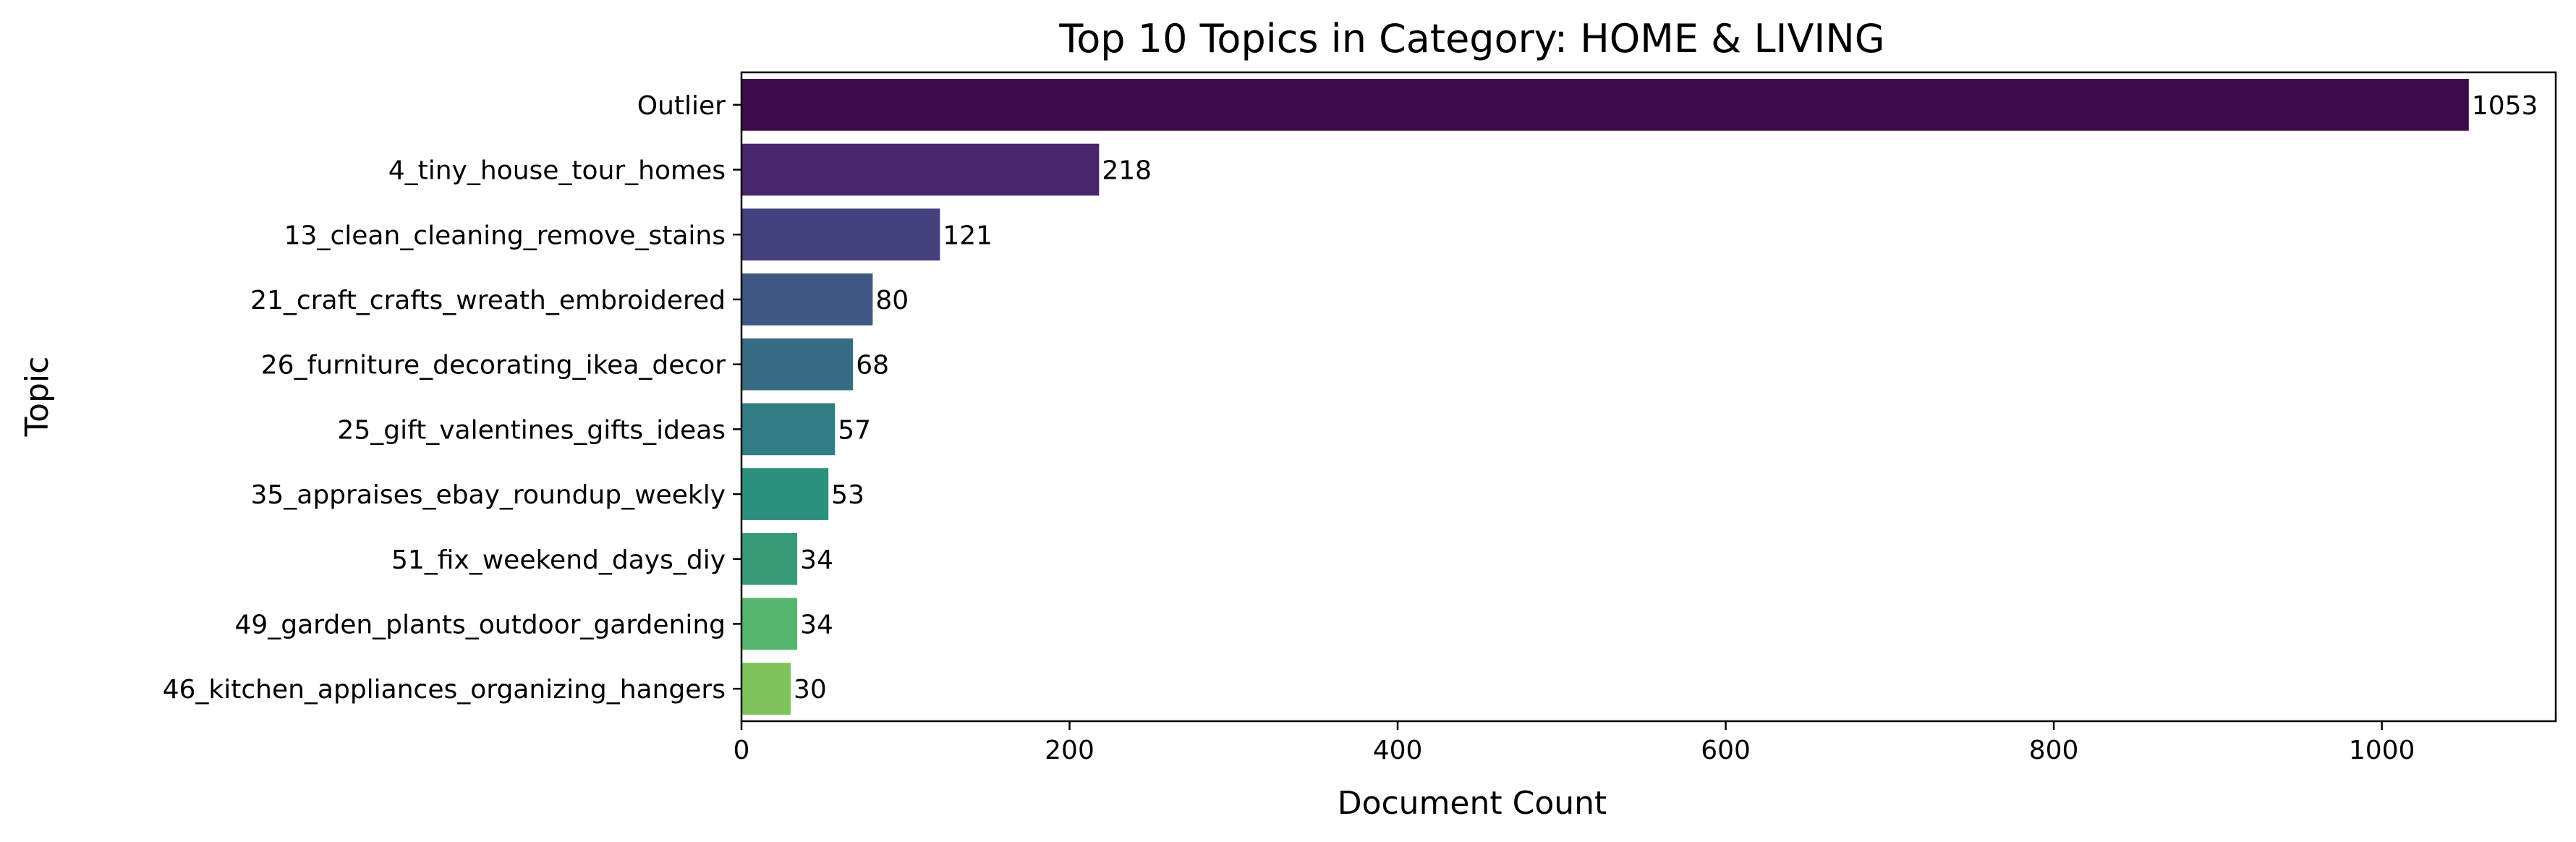  What do you see at coordinates (1726, 750) in the screenshot?
I see `x-tick-label-3: 600` at bounding box center [1726, 750].